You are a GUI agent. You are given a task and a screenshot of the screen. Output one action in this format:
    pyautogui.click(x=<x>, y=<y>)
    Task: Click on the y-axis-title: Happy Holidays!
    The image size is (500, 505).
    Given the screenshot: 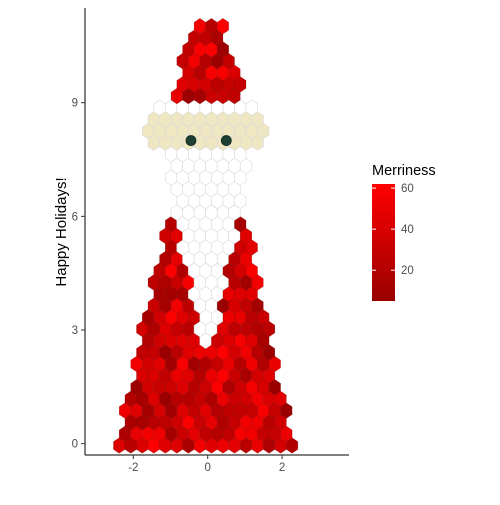 What is the action you would take?
    pyautogui.click(x=61, y=231)
    